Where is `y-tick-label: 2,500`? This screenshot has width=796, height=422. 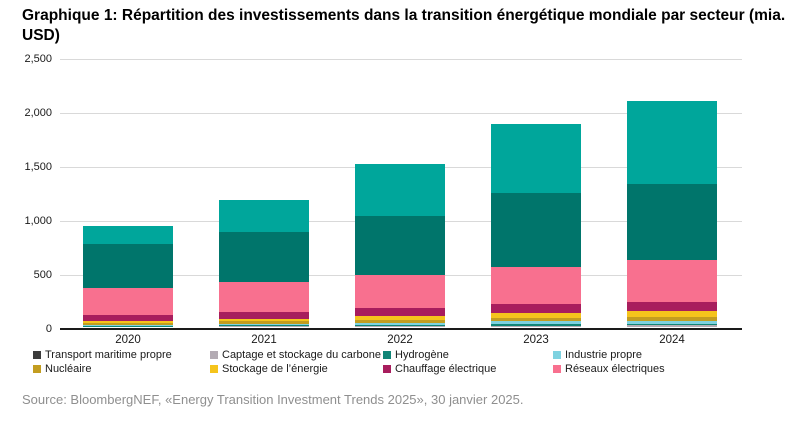
y-tick-label: 2,500 is located at coordinates (38, 59).